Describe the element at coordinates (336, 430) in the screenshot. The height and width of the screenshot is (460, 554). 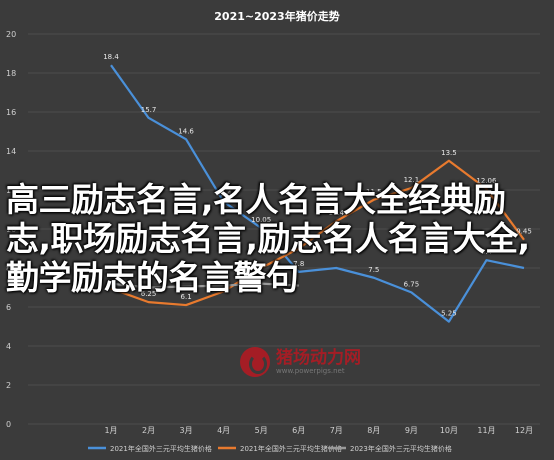
I see `x-tick-label: 7月` at that location.